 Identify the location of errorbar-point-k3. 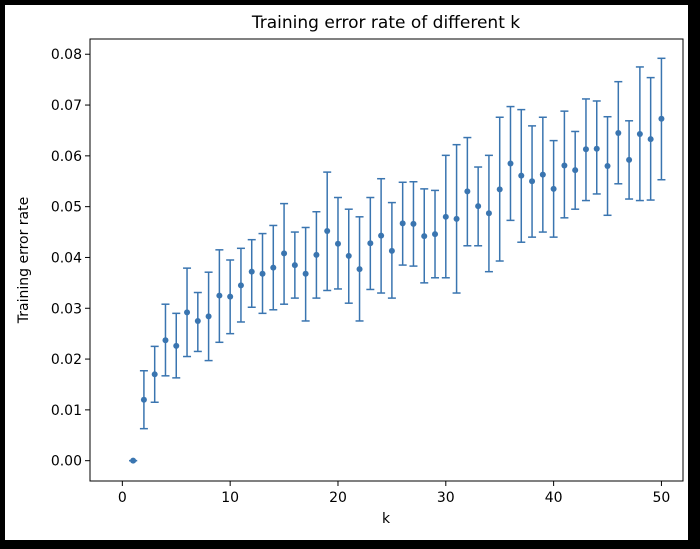
(154, 374).